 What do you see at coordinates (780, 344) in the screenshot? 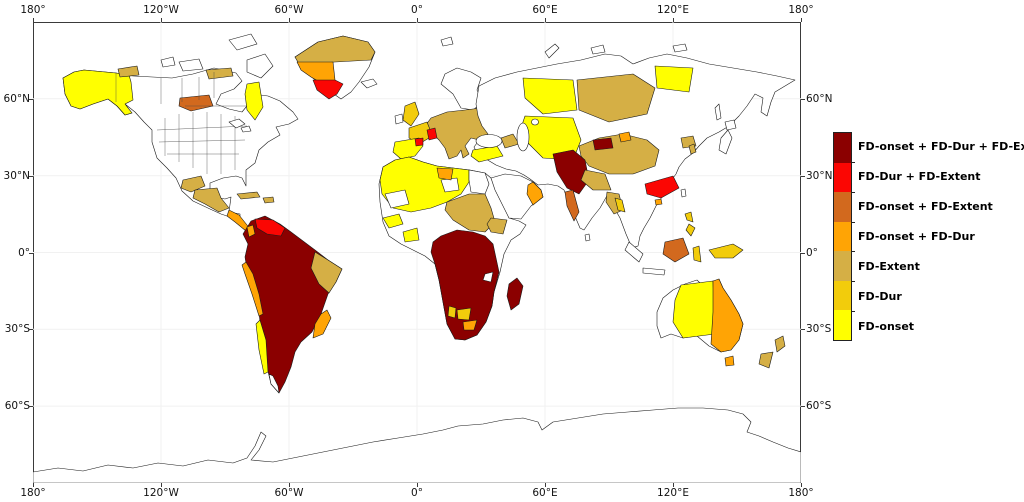
I see `region-nz-north` at bounding box center [780, 344].